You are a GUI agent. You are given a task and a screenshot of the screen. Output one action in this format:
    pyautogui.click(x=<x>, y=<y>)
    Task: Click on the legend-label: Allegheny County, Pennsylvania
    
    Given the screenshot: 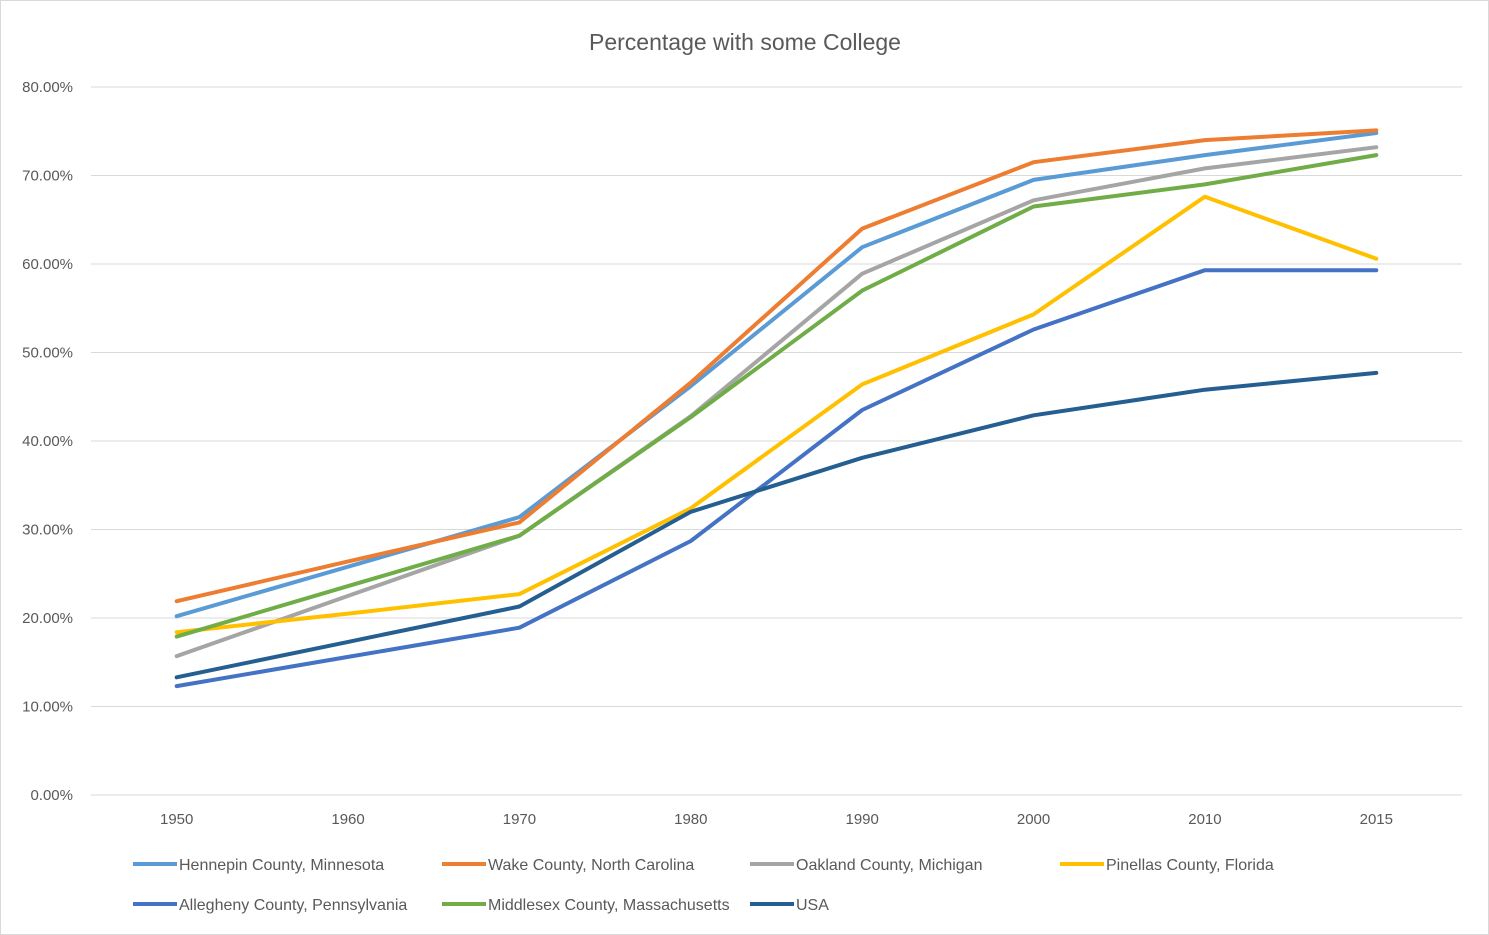 What is the action you would take?
    pyautogui.click(x=293, y=905)
    